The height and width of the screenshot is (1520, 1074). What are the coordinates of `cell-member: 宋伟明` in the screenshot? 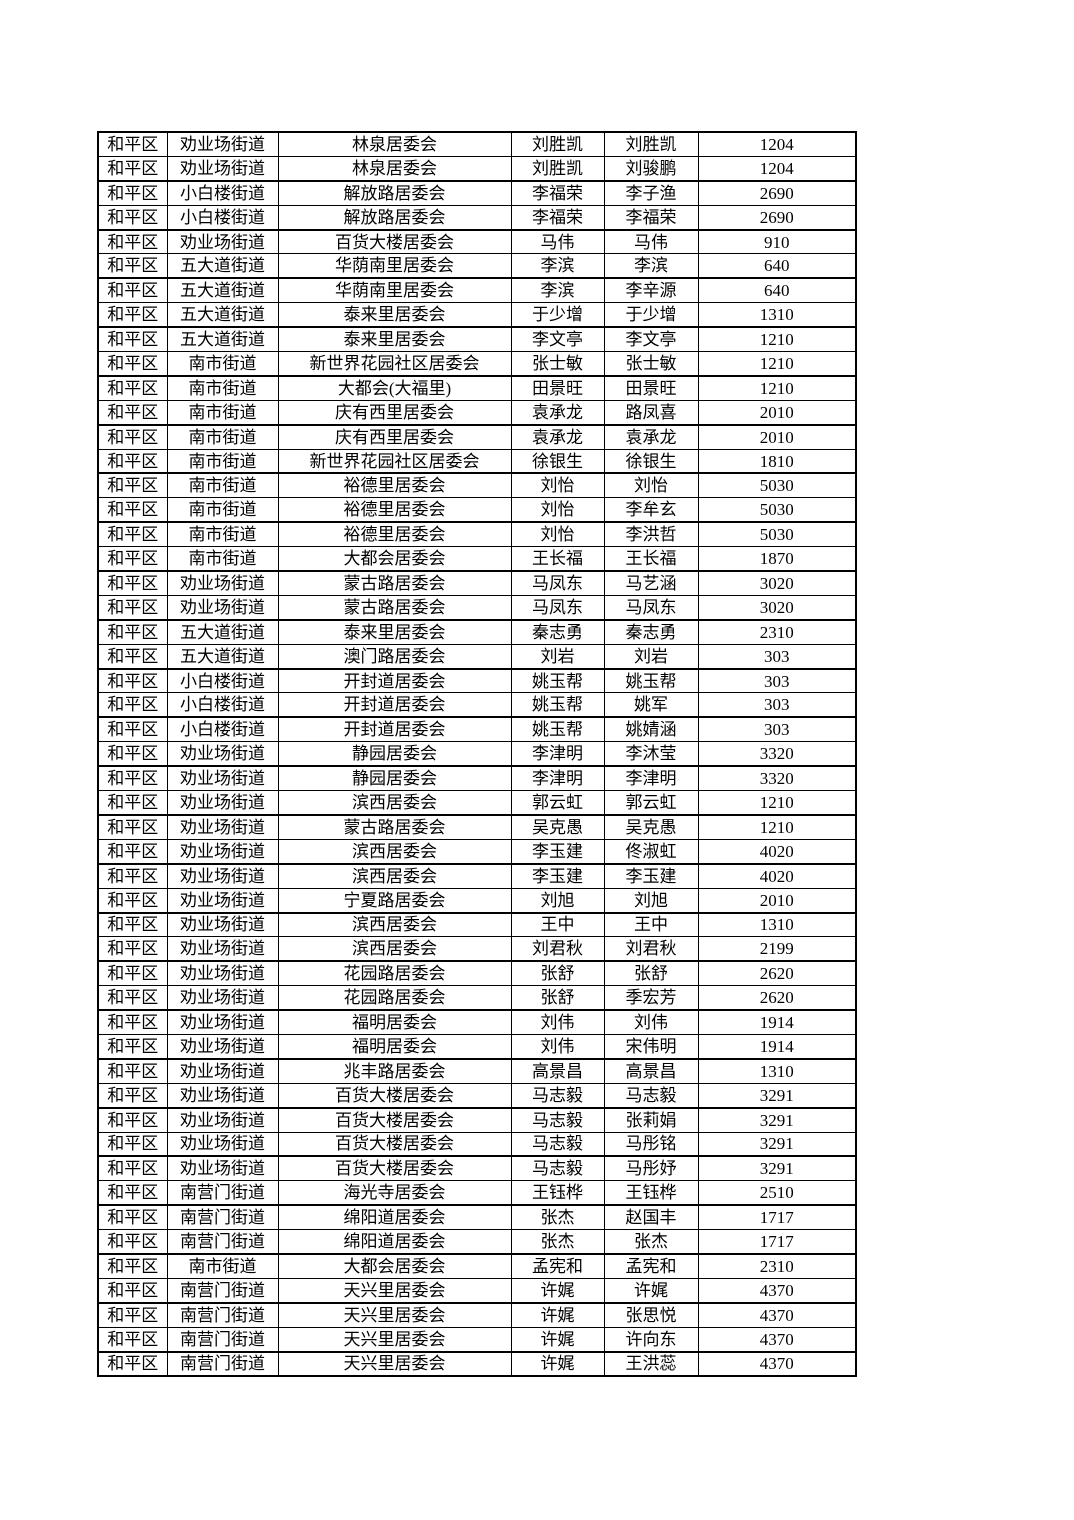 It's located at (651, 1046).